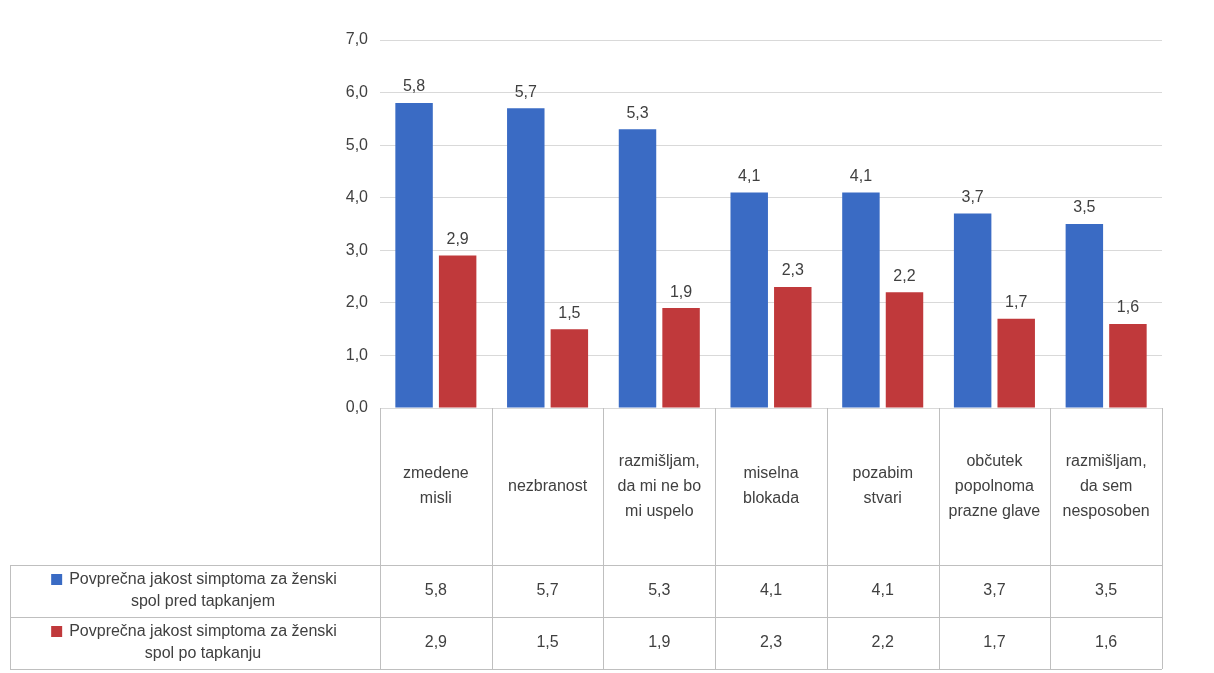 The height and width of the screenshot is (673, 1214). What do you see at coordinates (637, 112) in the screenshot?
I see `text: 5,3` at bounding box center [637, 112].